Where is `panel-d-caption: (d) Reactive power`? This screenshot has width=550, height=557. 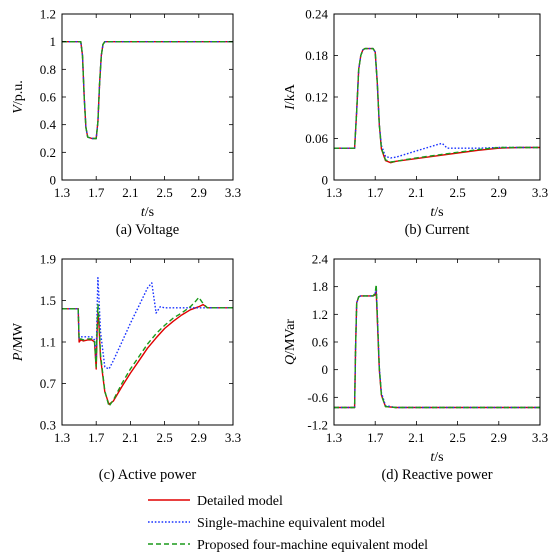
panel-d-caption: (d) Reactive power is located at coordinates (436, 475).